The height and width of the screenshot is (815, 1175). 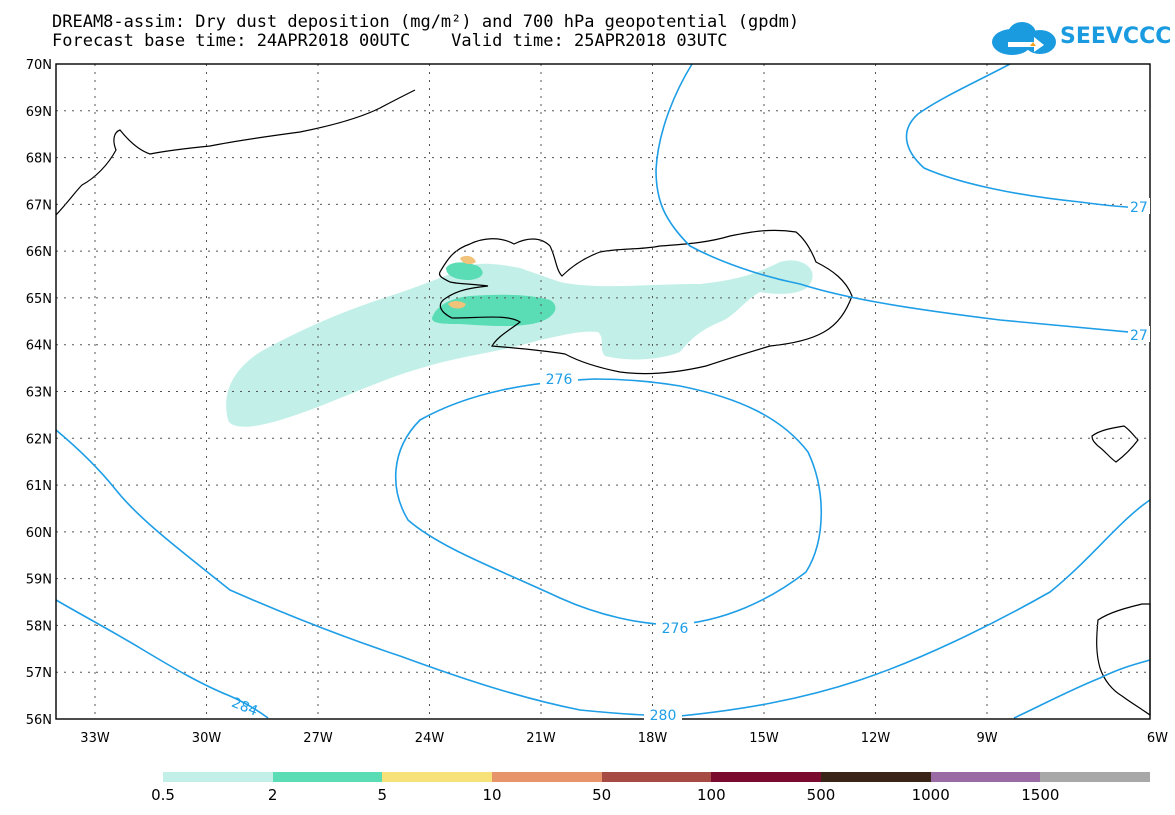 I want to click on latitude-label: 69N, so click(x=39, y=112).